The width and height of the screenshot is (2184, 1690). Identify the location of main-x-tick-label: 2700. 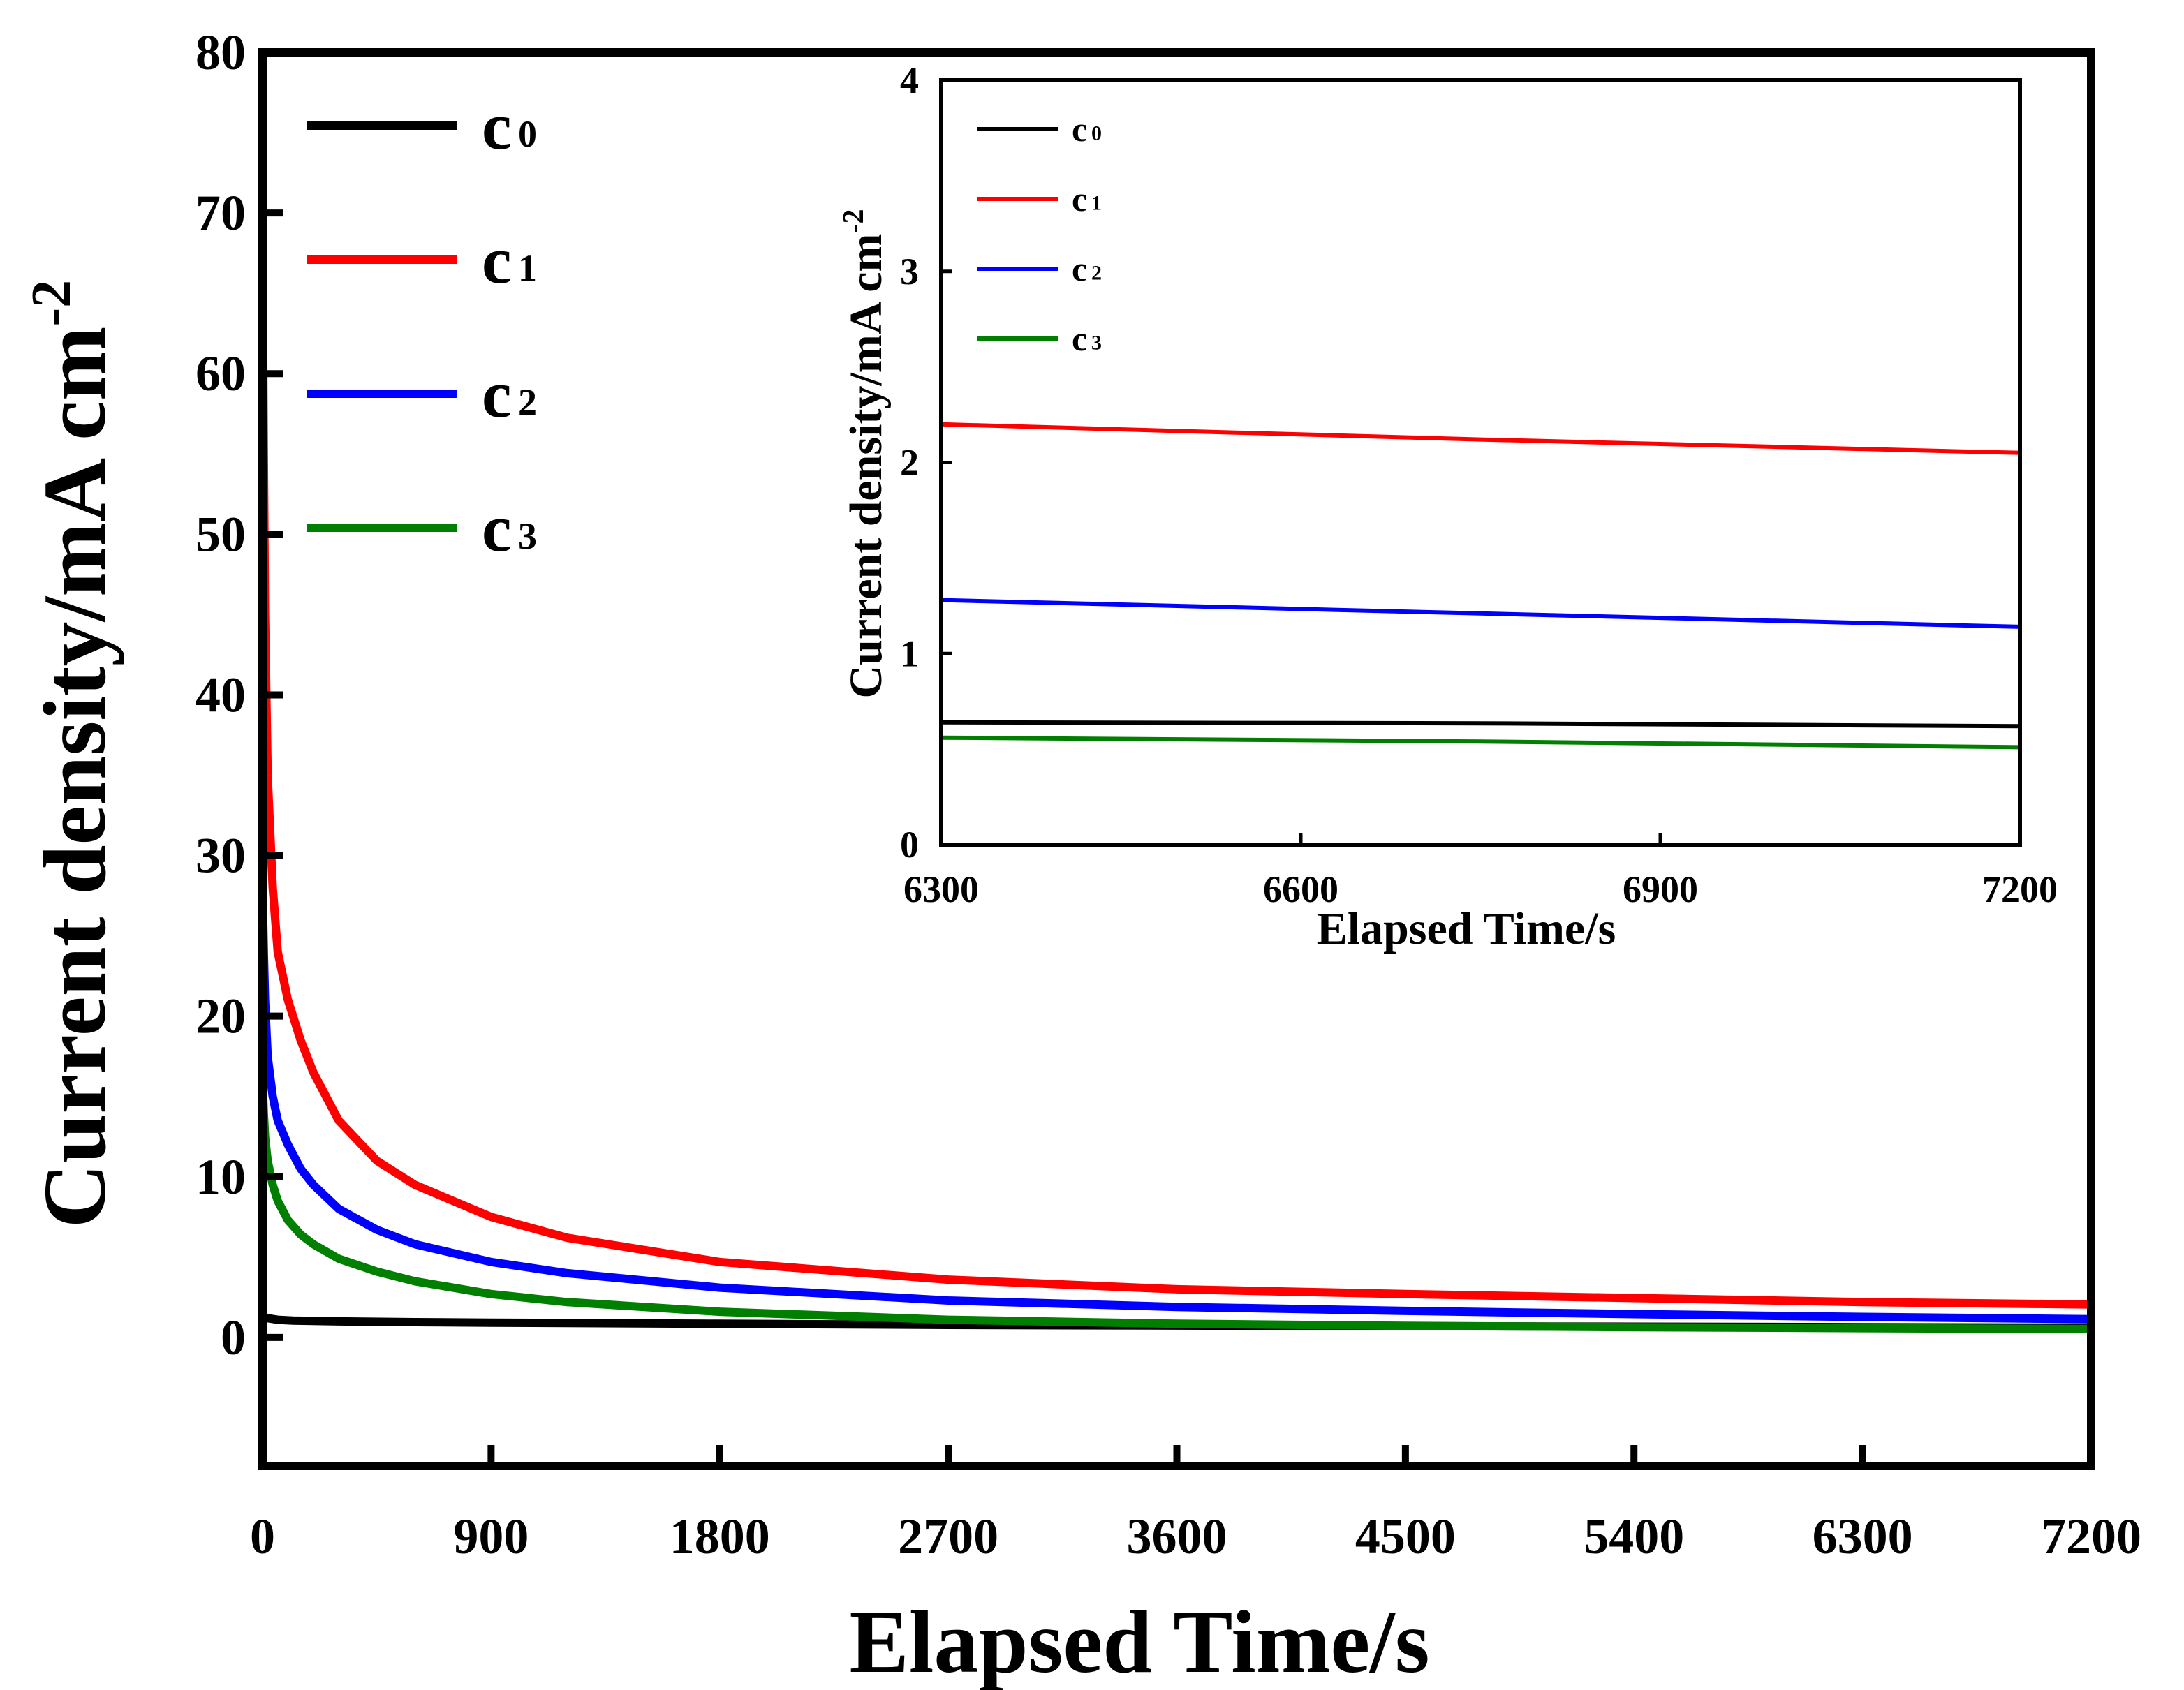
(948, 1536).